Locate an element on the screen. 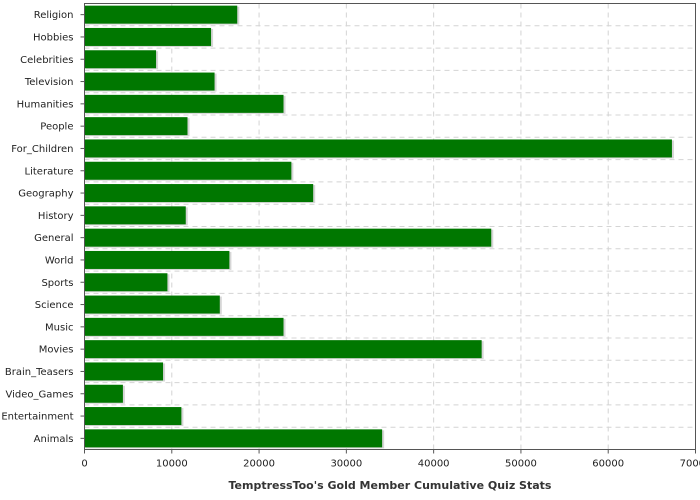  category-label: Geography is located at coordinates (45, 194).